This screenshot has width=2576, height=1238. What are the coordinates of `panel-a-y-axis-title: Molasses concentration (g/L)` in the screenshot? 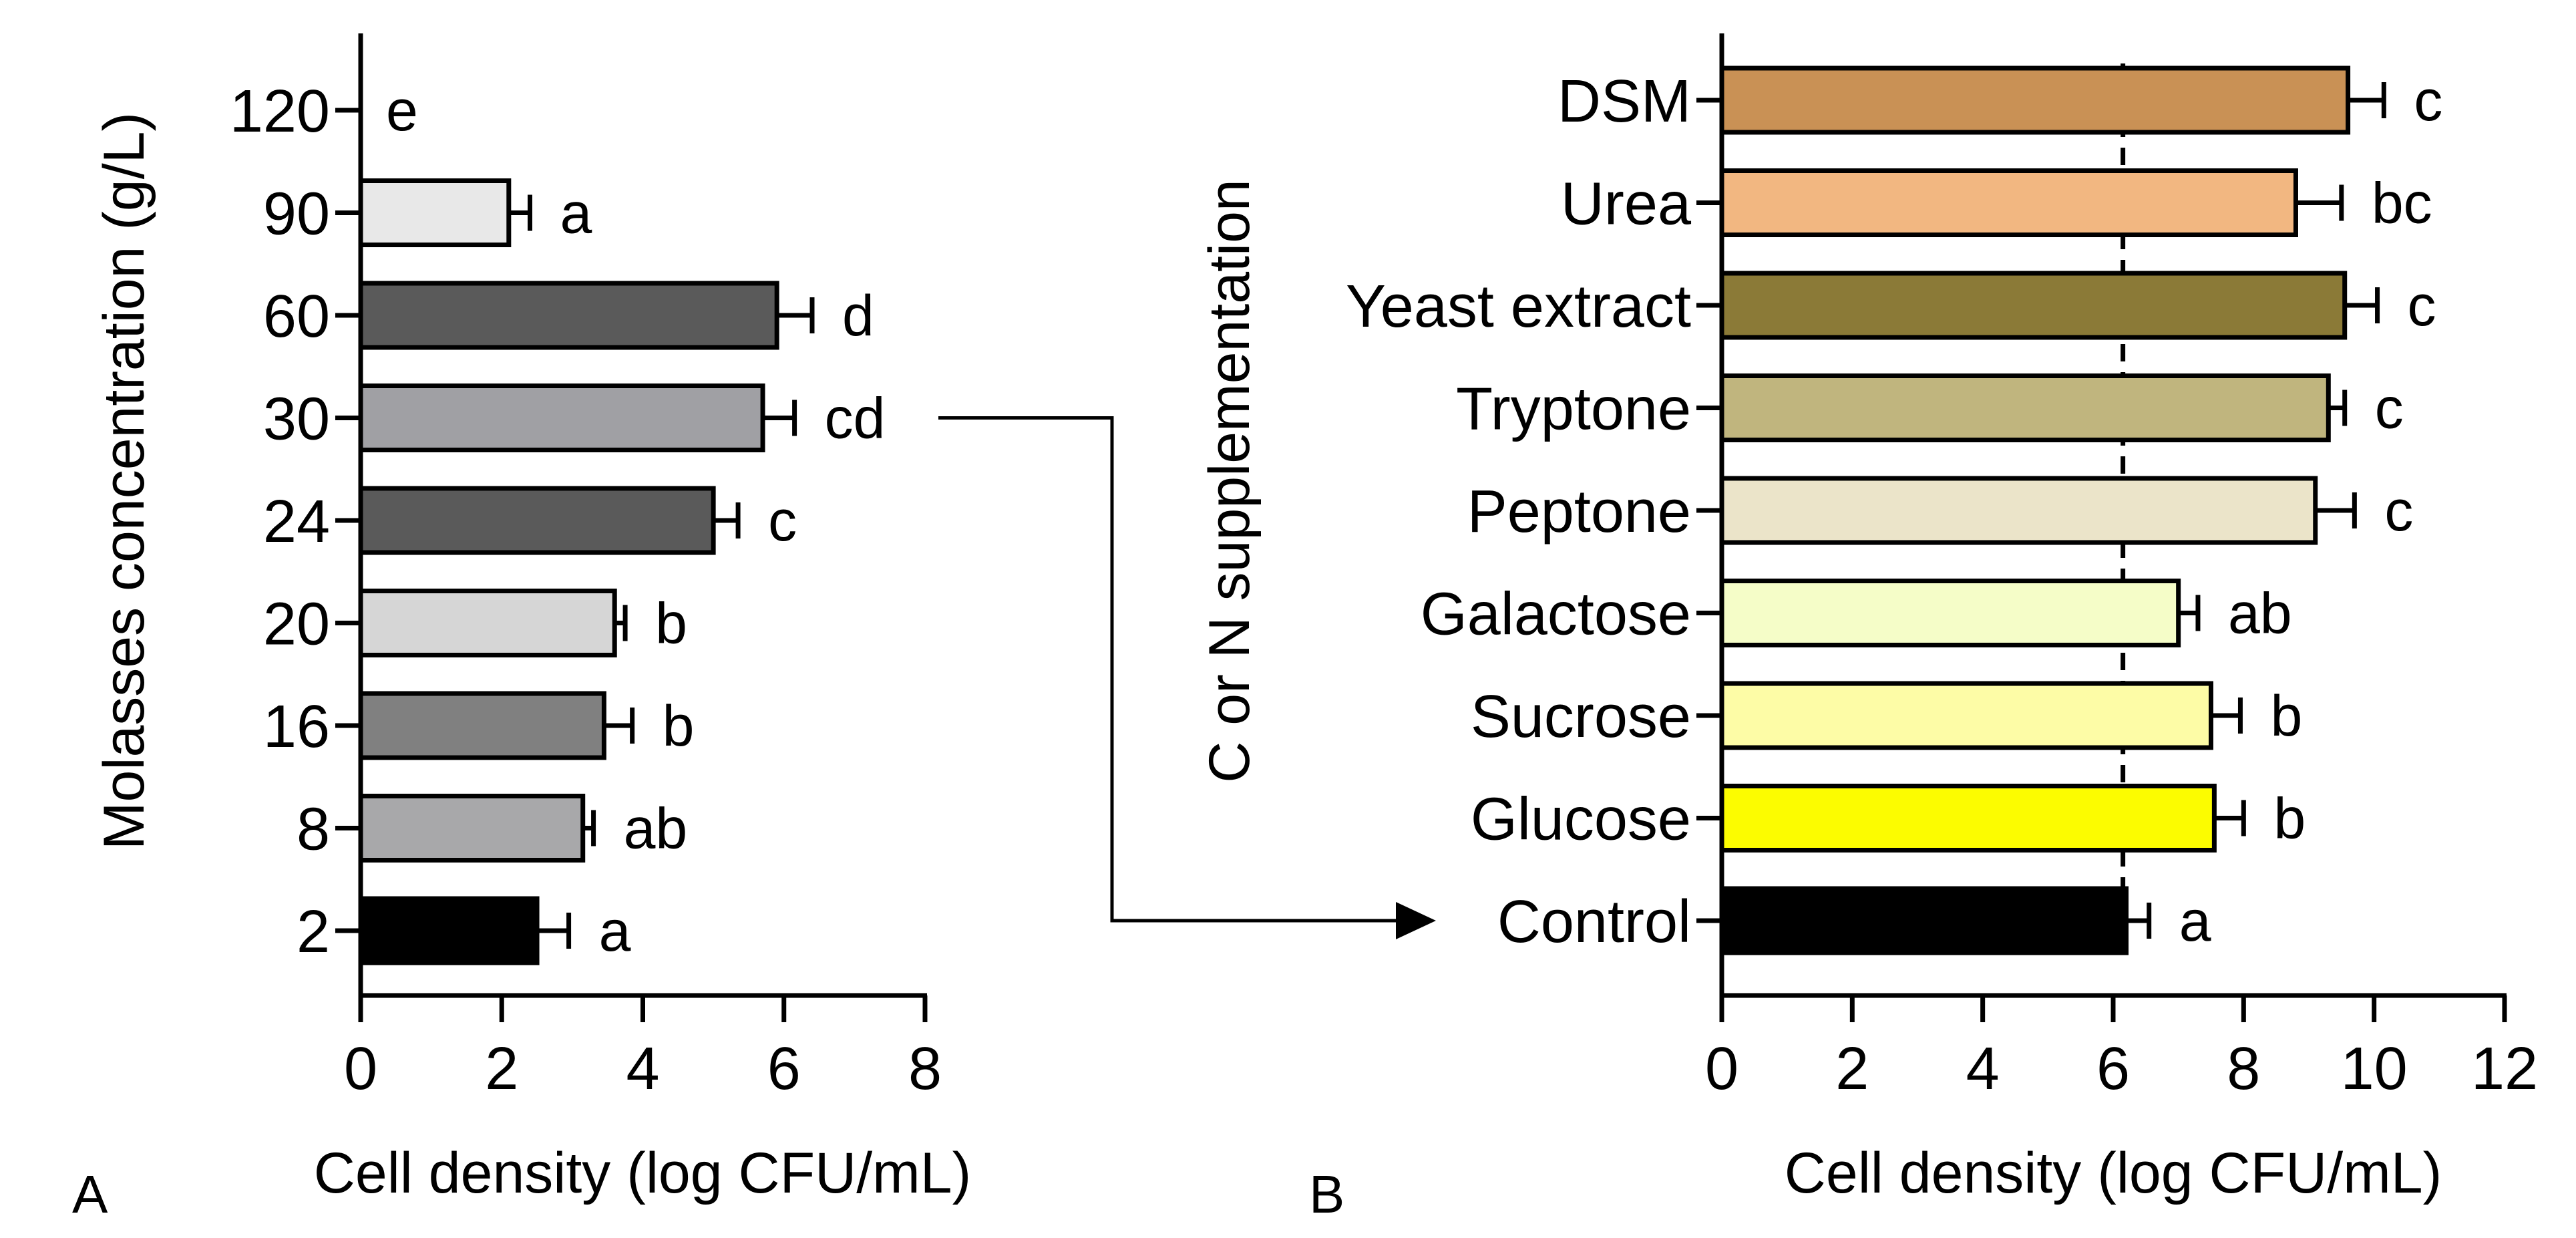 It's located at (124, 481).